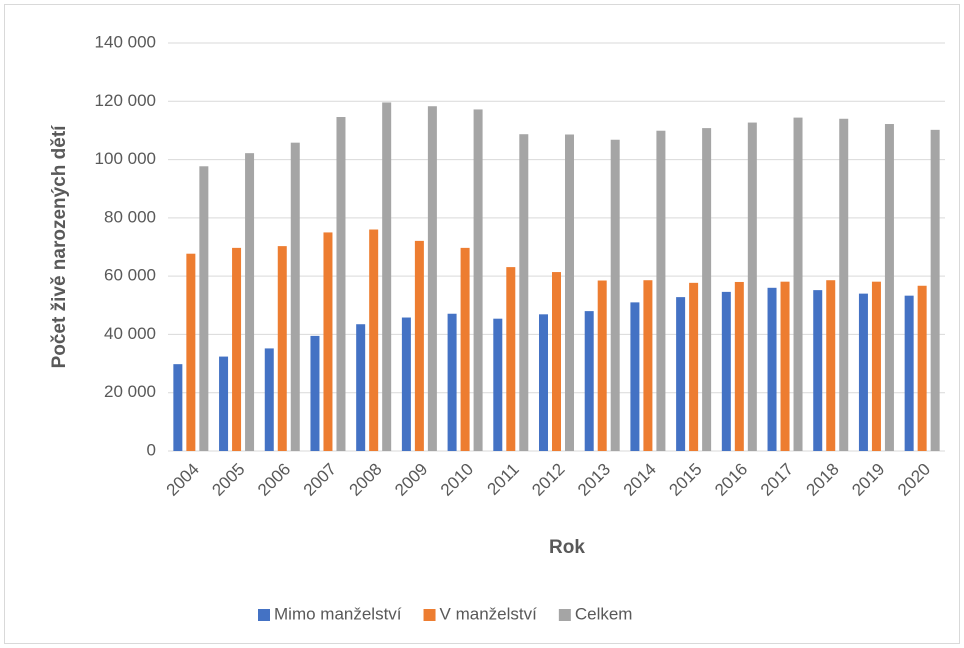 This screenshot has width=964, height=648. Describe the element at coordinates (125, 41) in the screenshot. I see `y-tick-label: 140 000` at that location.